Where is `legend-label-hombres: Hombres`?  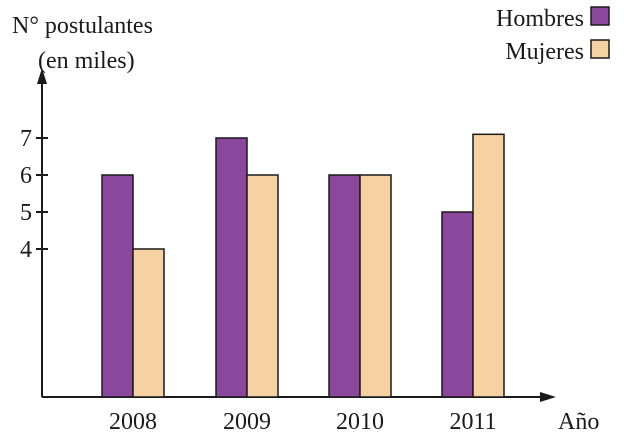
legend-label-hombres: Hombres is located at coordinates (540, 19).